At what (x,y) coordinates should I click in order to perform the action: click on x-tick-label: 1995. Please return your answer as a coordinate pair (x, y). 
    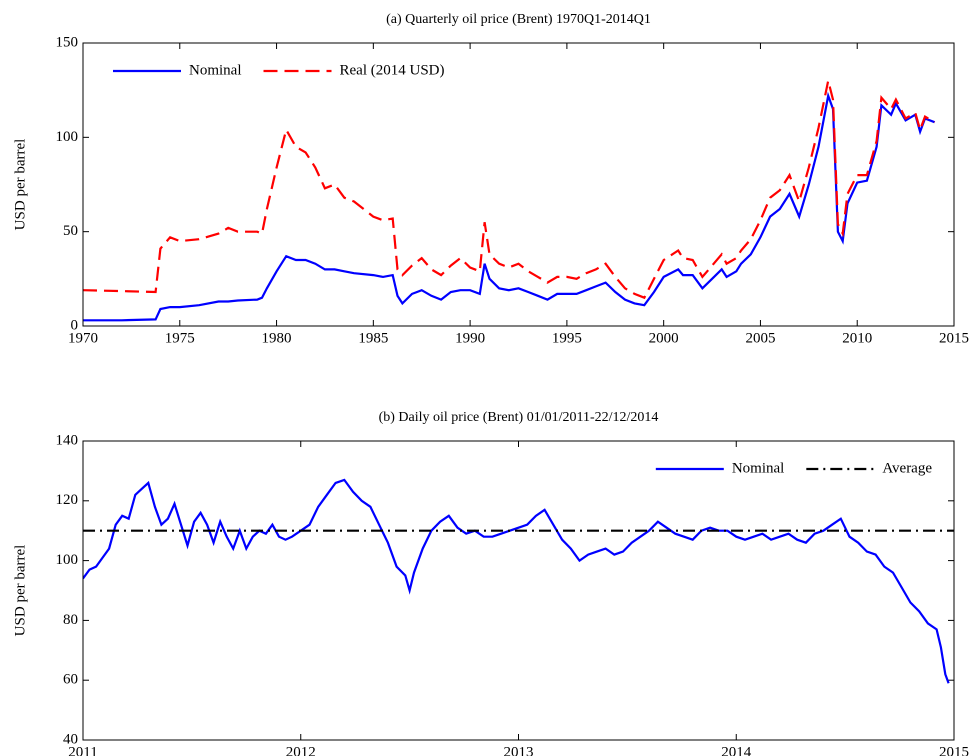
    Looking at the image, I should click on (567, 338).